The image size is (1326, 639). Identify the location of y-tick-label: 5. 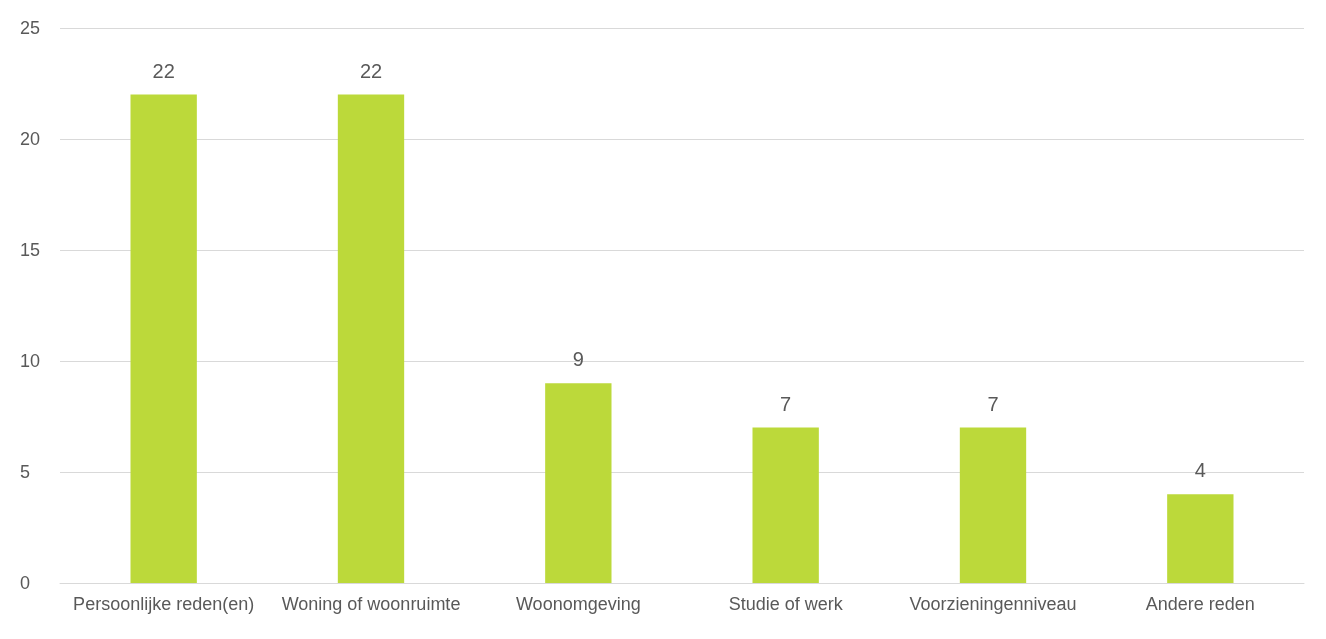
(25, 472).